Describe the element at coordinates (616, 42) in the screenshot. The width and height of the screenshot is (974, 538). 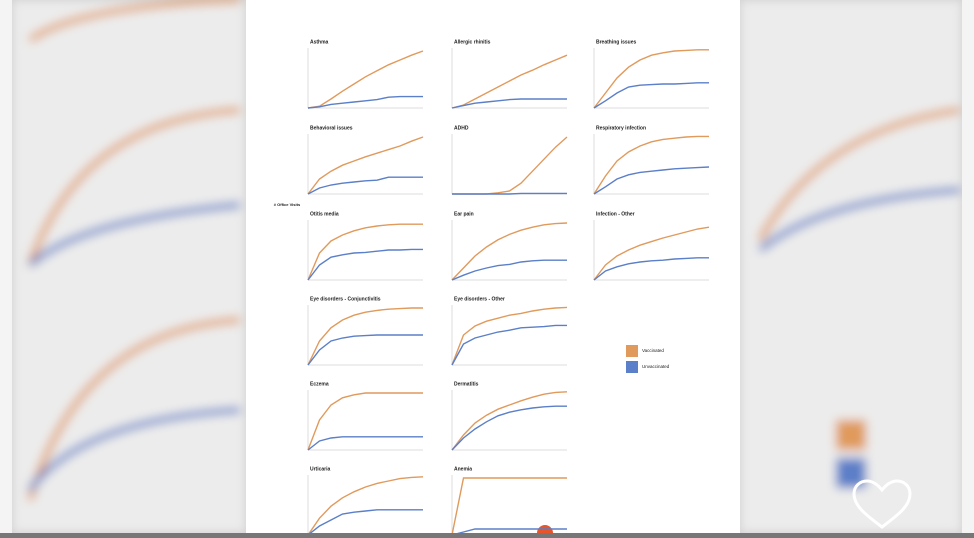
I see `panel-title: Breathing issues` at that location.